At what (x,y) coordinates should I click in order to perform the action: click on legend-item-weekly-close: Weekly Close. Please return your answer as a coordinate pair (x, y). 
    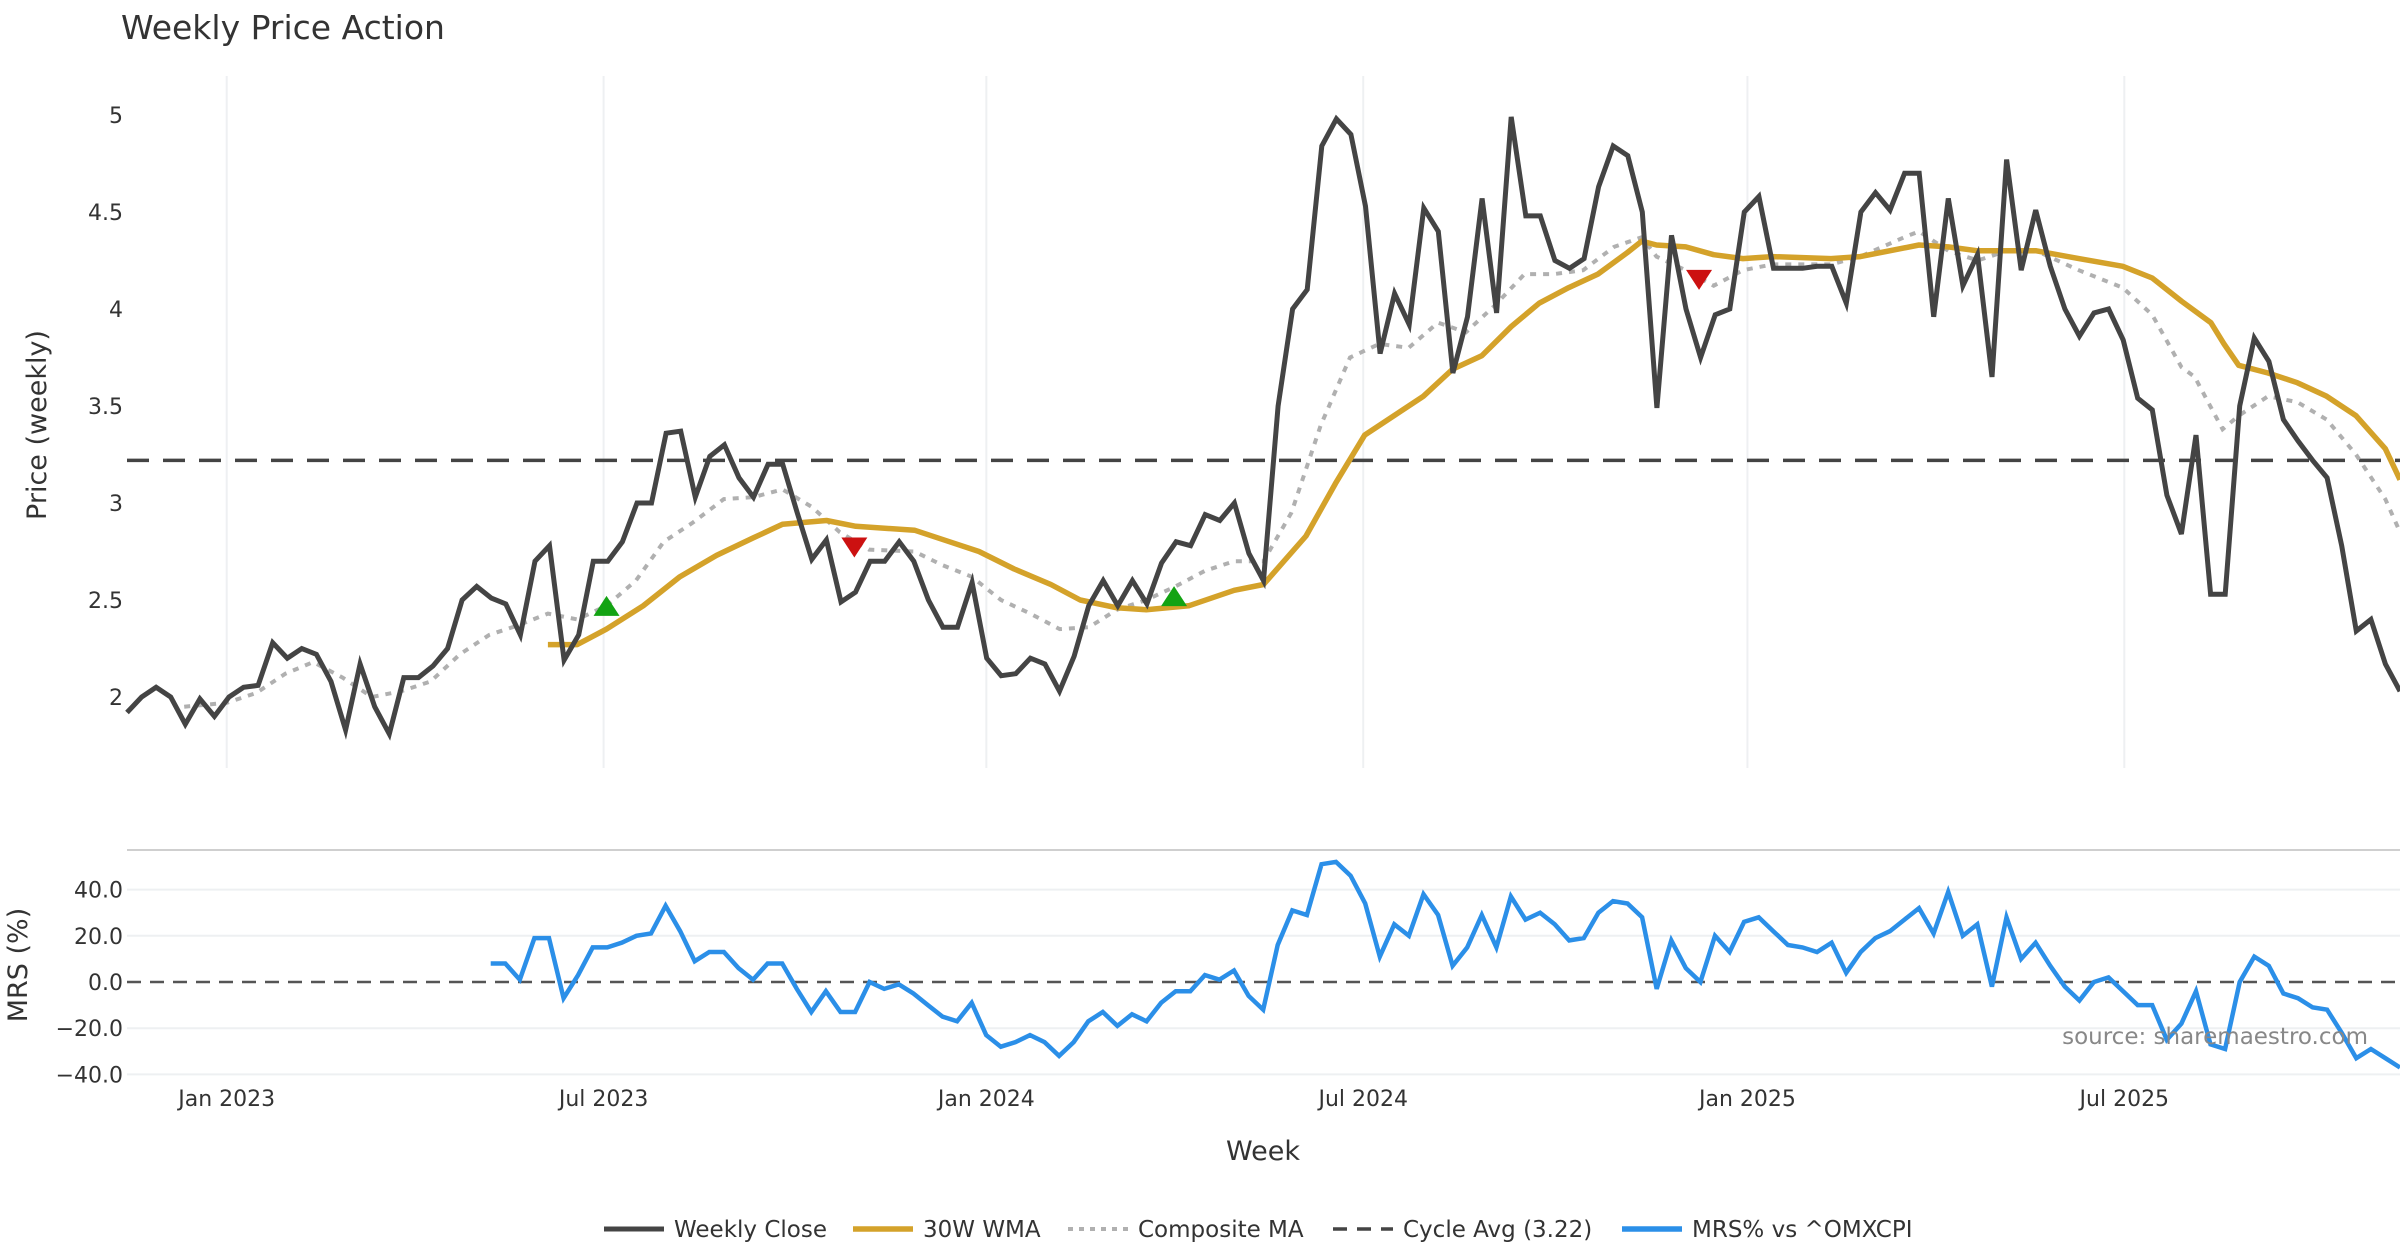
    Looking at the image, I should click on (715, 1230).